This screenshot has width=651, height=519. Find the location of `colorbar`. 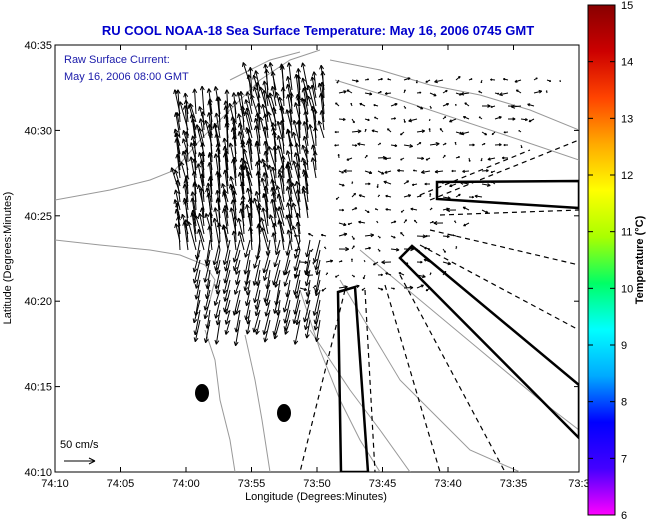

colorbar is located at coordinates (601, 260).